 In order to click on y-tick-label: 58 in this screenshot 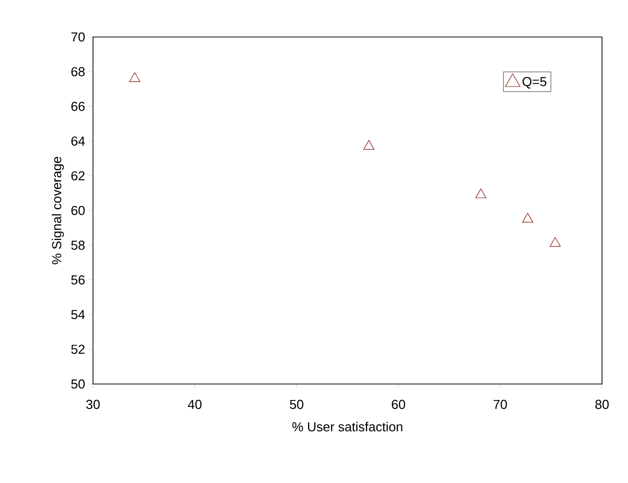, I will do `click(78, 245)`.